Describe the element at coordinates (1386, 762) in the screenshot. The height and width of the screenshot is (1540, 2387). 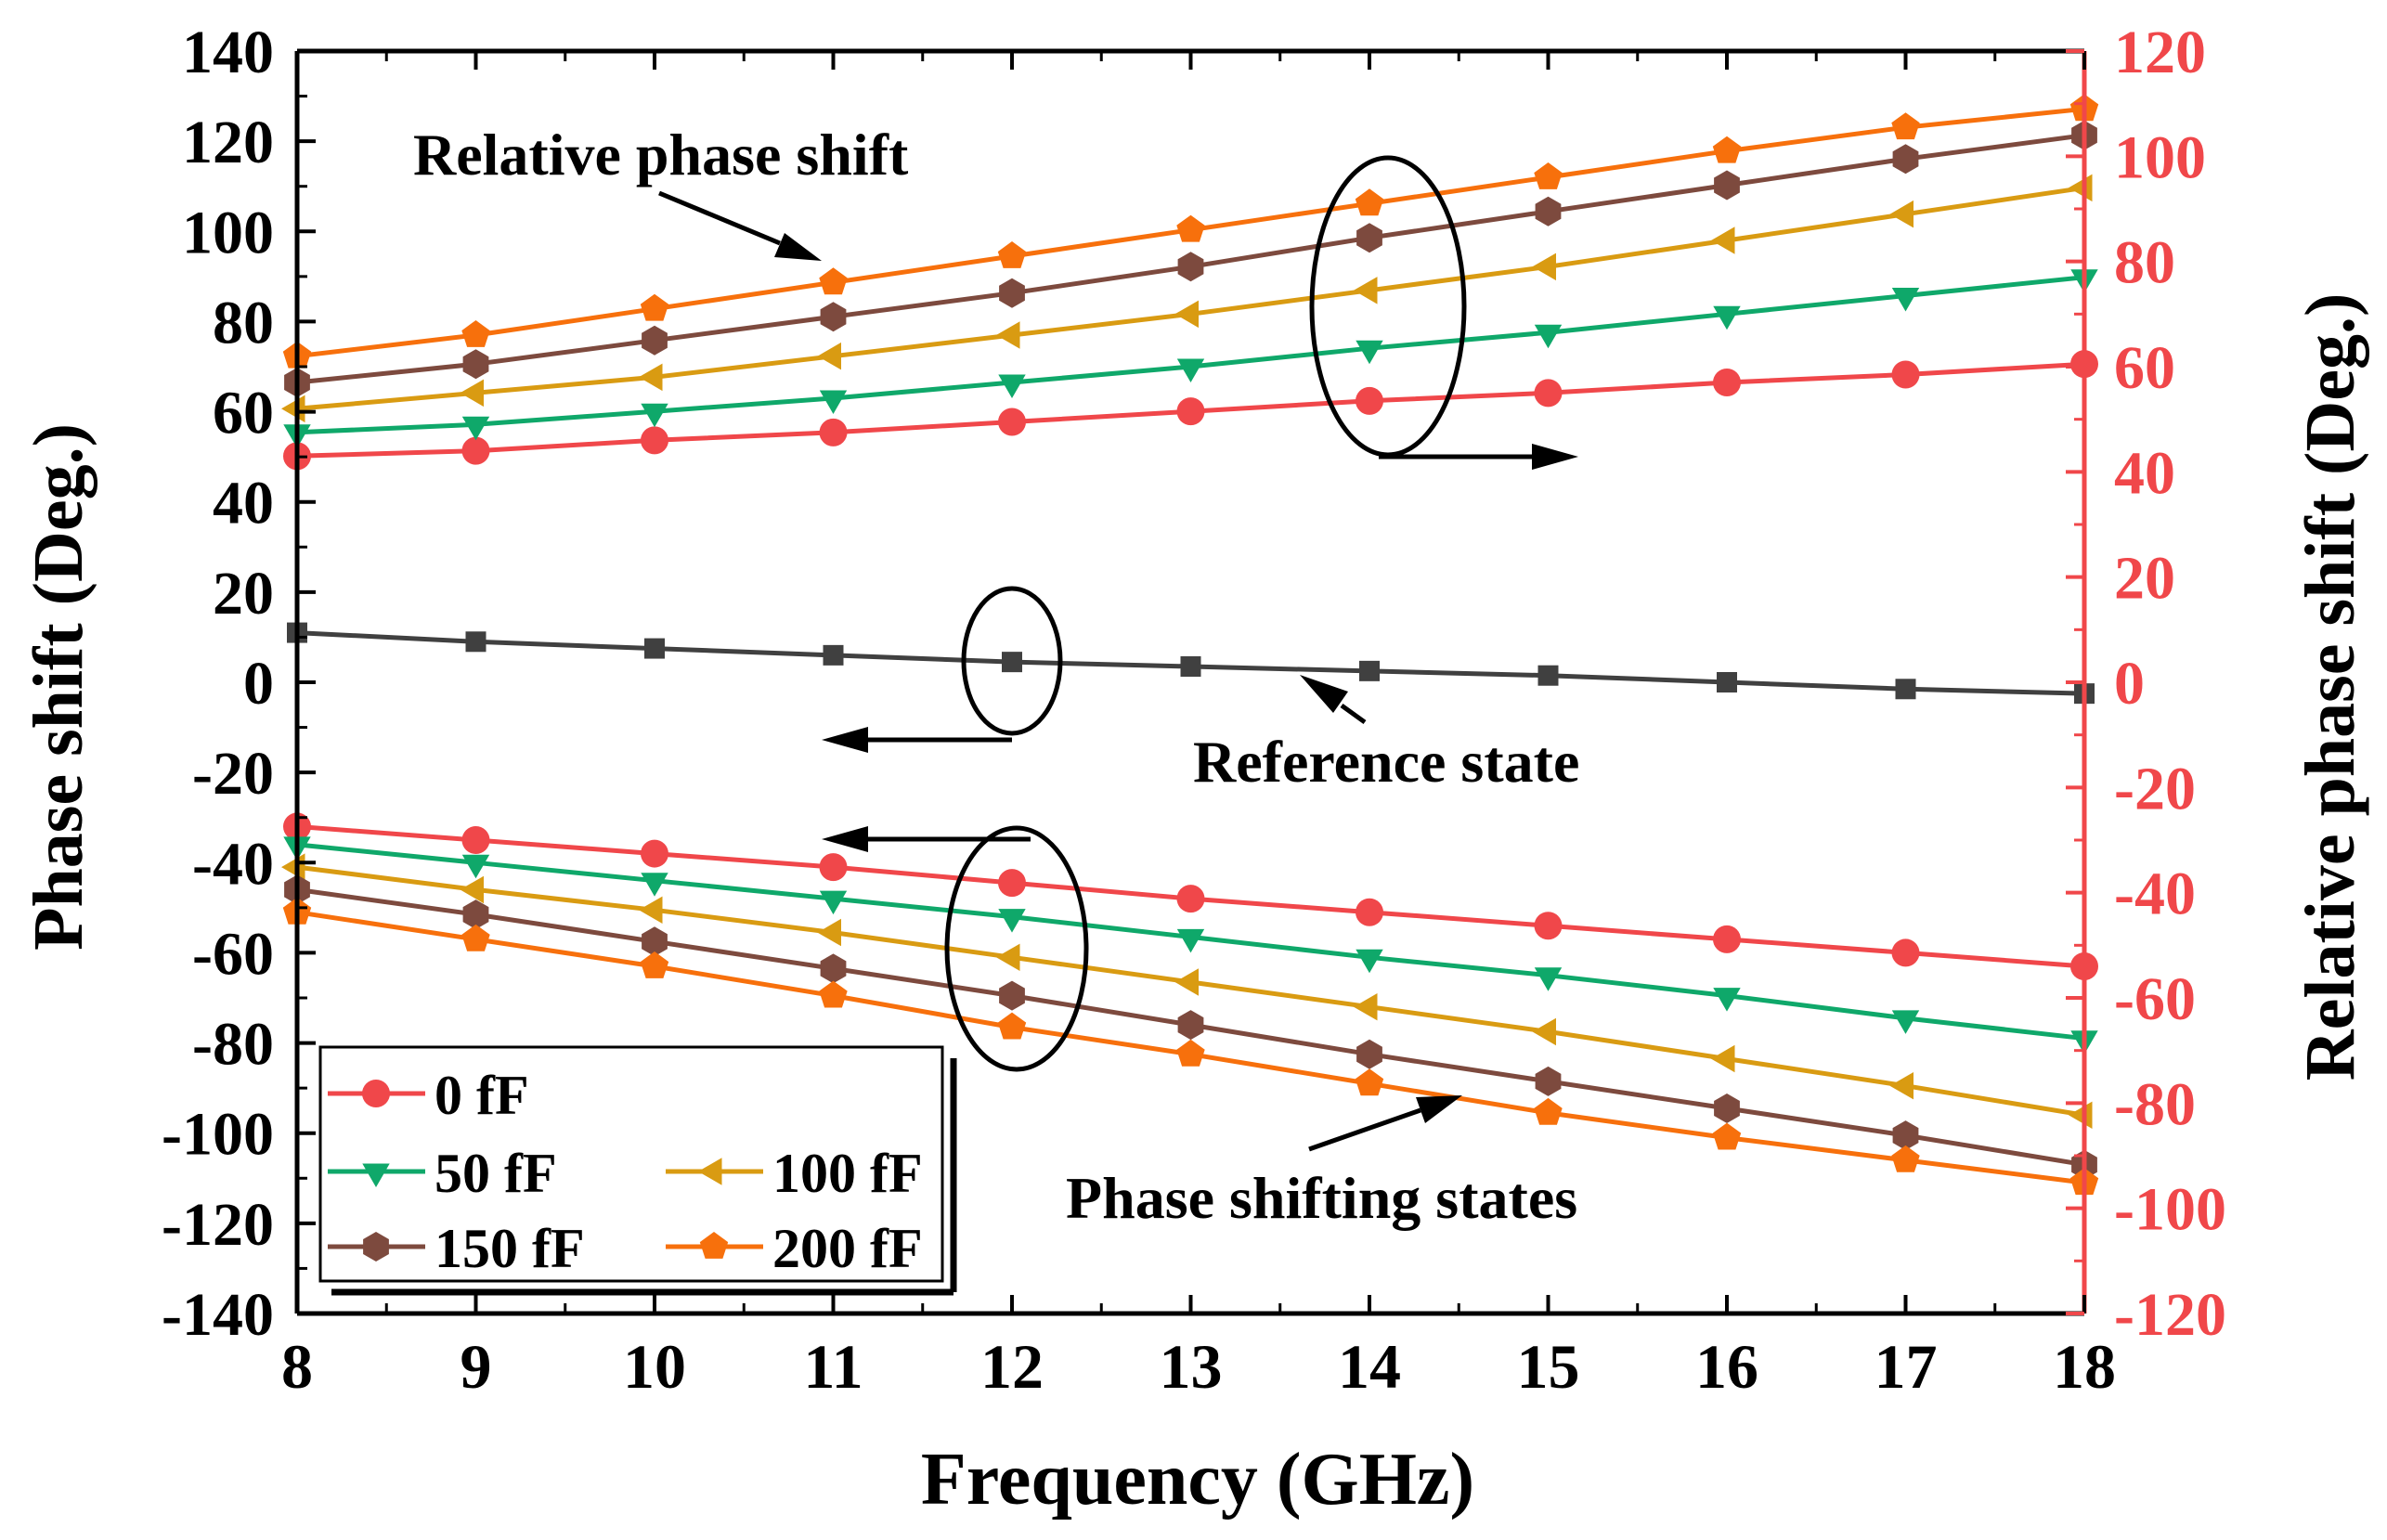
I see `annotation-reference-state: Reference state` at that location.